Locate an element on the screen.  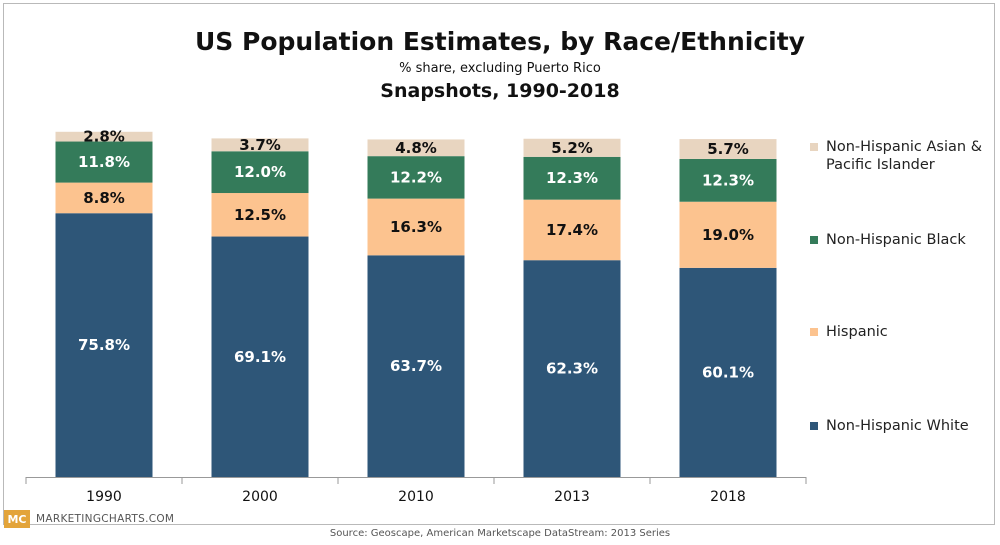
data-label-2018-non-hispanic-asian-pacific-islander: 5.7% is located at coordinates (728, 149).